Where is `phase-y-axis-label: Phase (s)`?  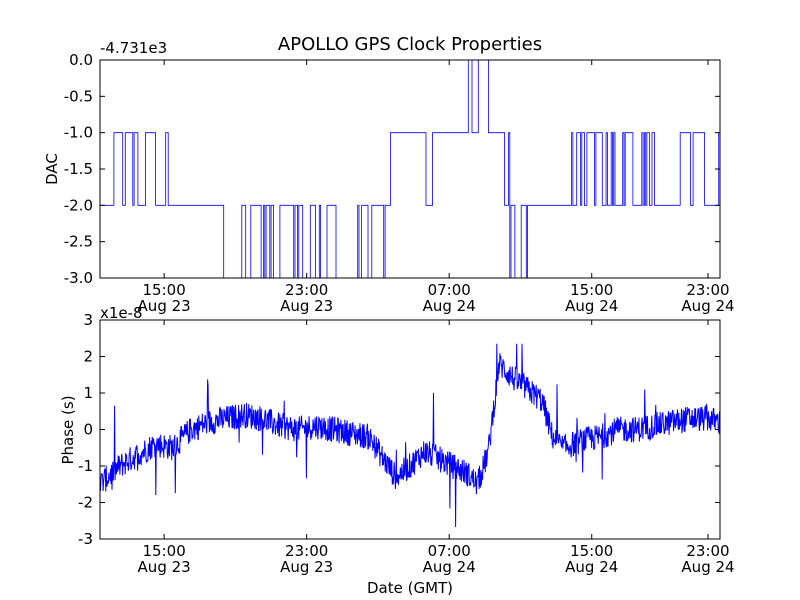 phase-y-axis-label: Phase (s) is located at coordinates (68, 429).